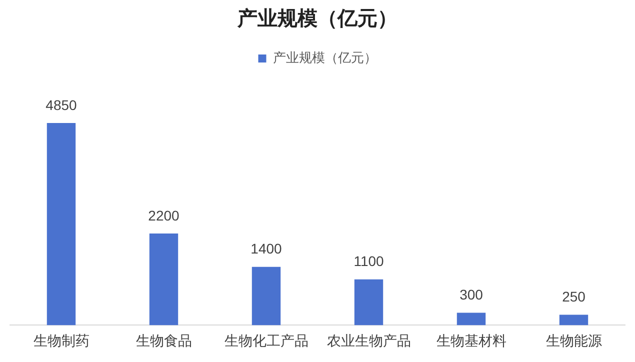 The image size is (635, 362). Describe the element at coordinates (574, 296) in the screenshot. I see `data-label: 250` at that location.